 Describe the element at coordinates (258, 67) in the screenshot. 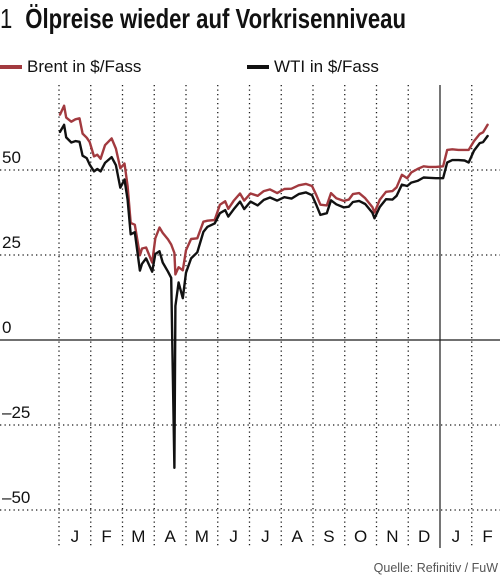

I see `wti-legend-swatch` at that location.